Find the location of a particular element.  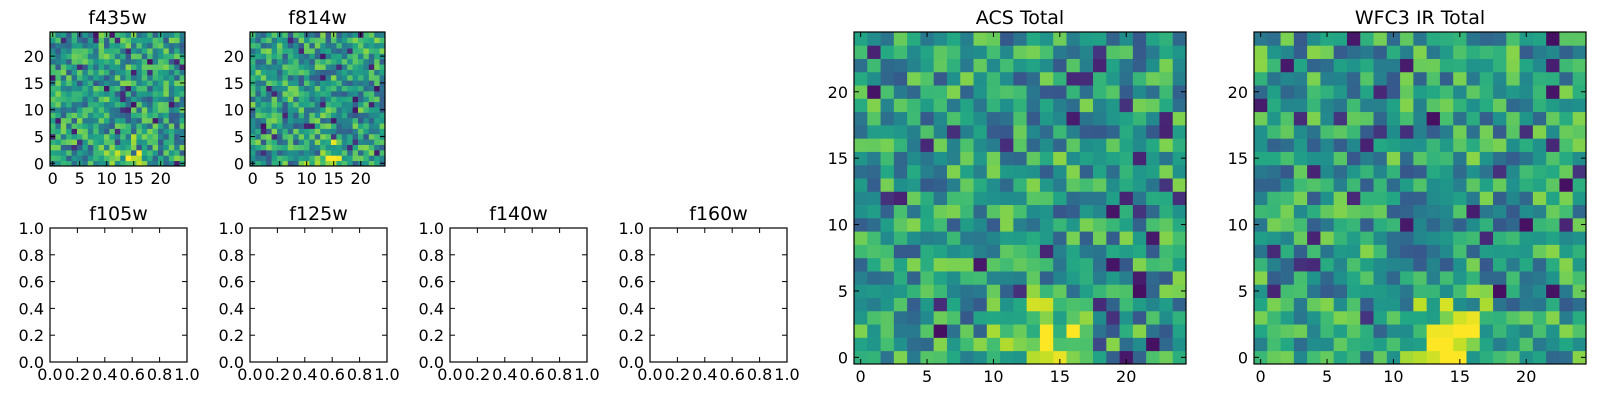

x-tick-label: 0.6 is located at coordinates (531, 374).